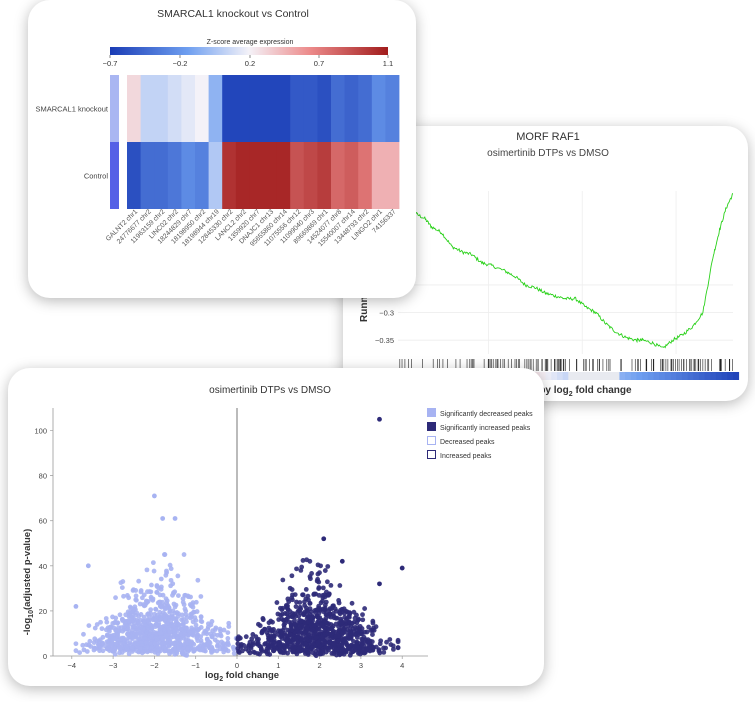 Image resolution: width=755 pixels, height=702 pixels. I want to click on legend-label-sig-increased: Significantly increased peaks, so click(485, 428).